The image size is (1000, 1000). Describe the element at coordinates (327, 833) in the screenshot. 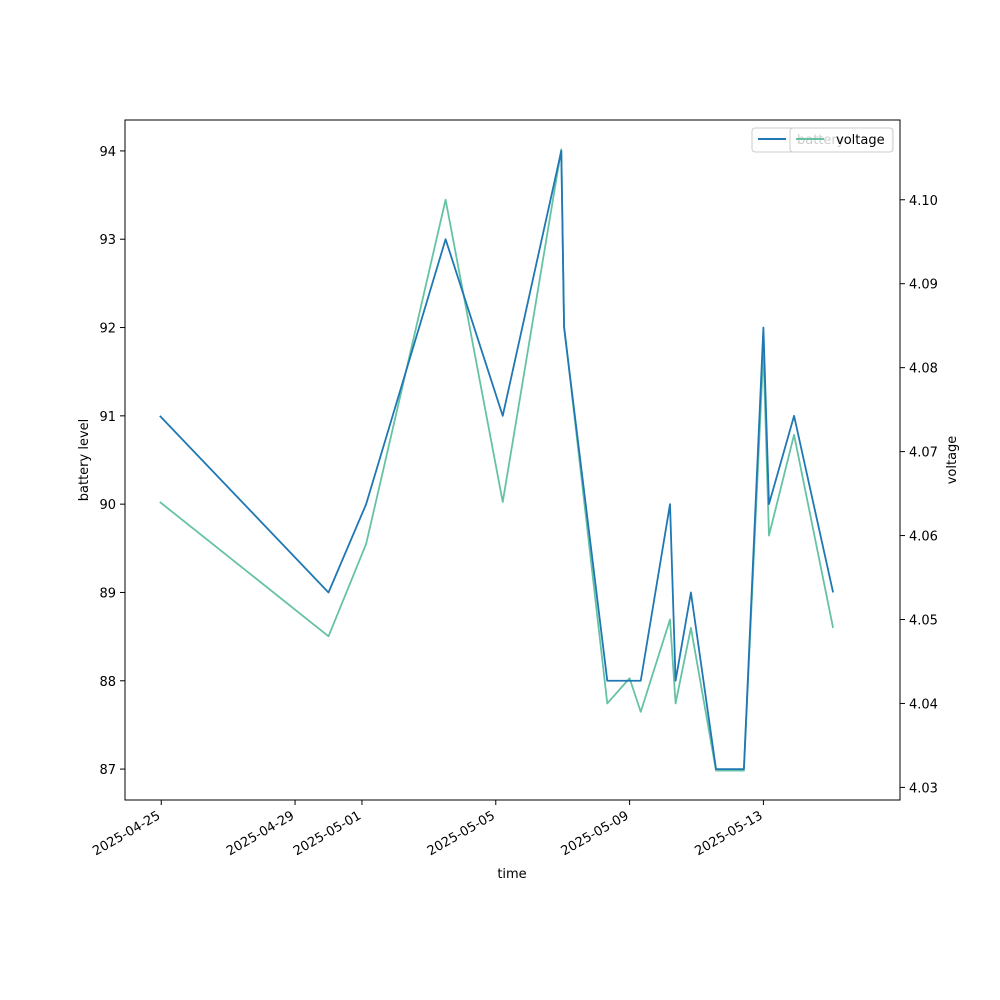

I see `x-tick-label: 2025-05-01` at that location.